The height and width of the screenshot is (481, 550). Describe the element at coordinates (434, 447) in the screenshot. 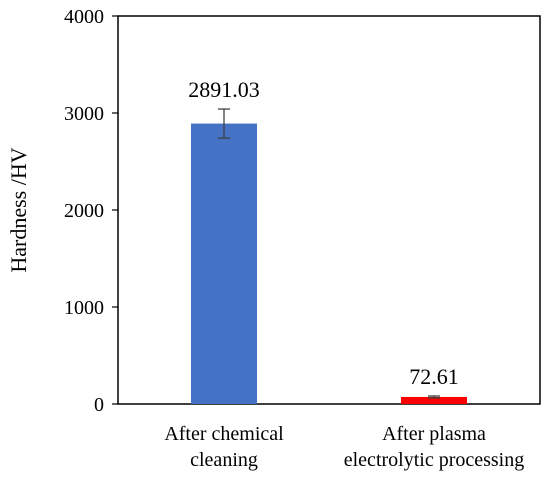

I see `x-category-label: After plasma electrolytic processing` at that location.